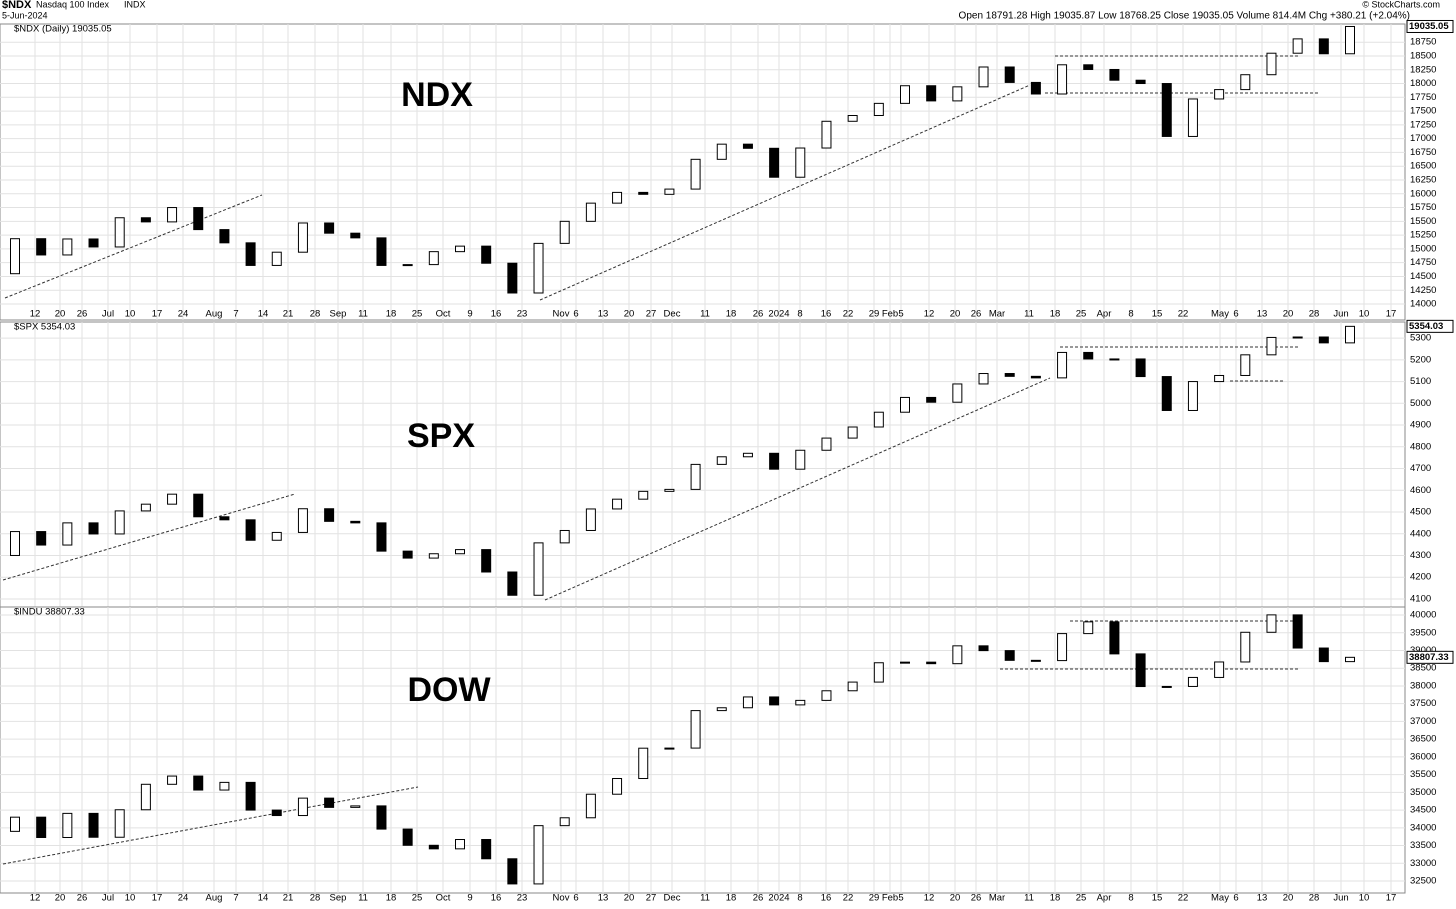 This screenshot has width=1456, height=909. I want to click on x-tick-label: 5, so click(900, 314).